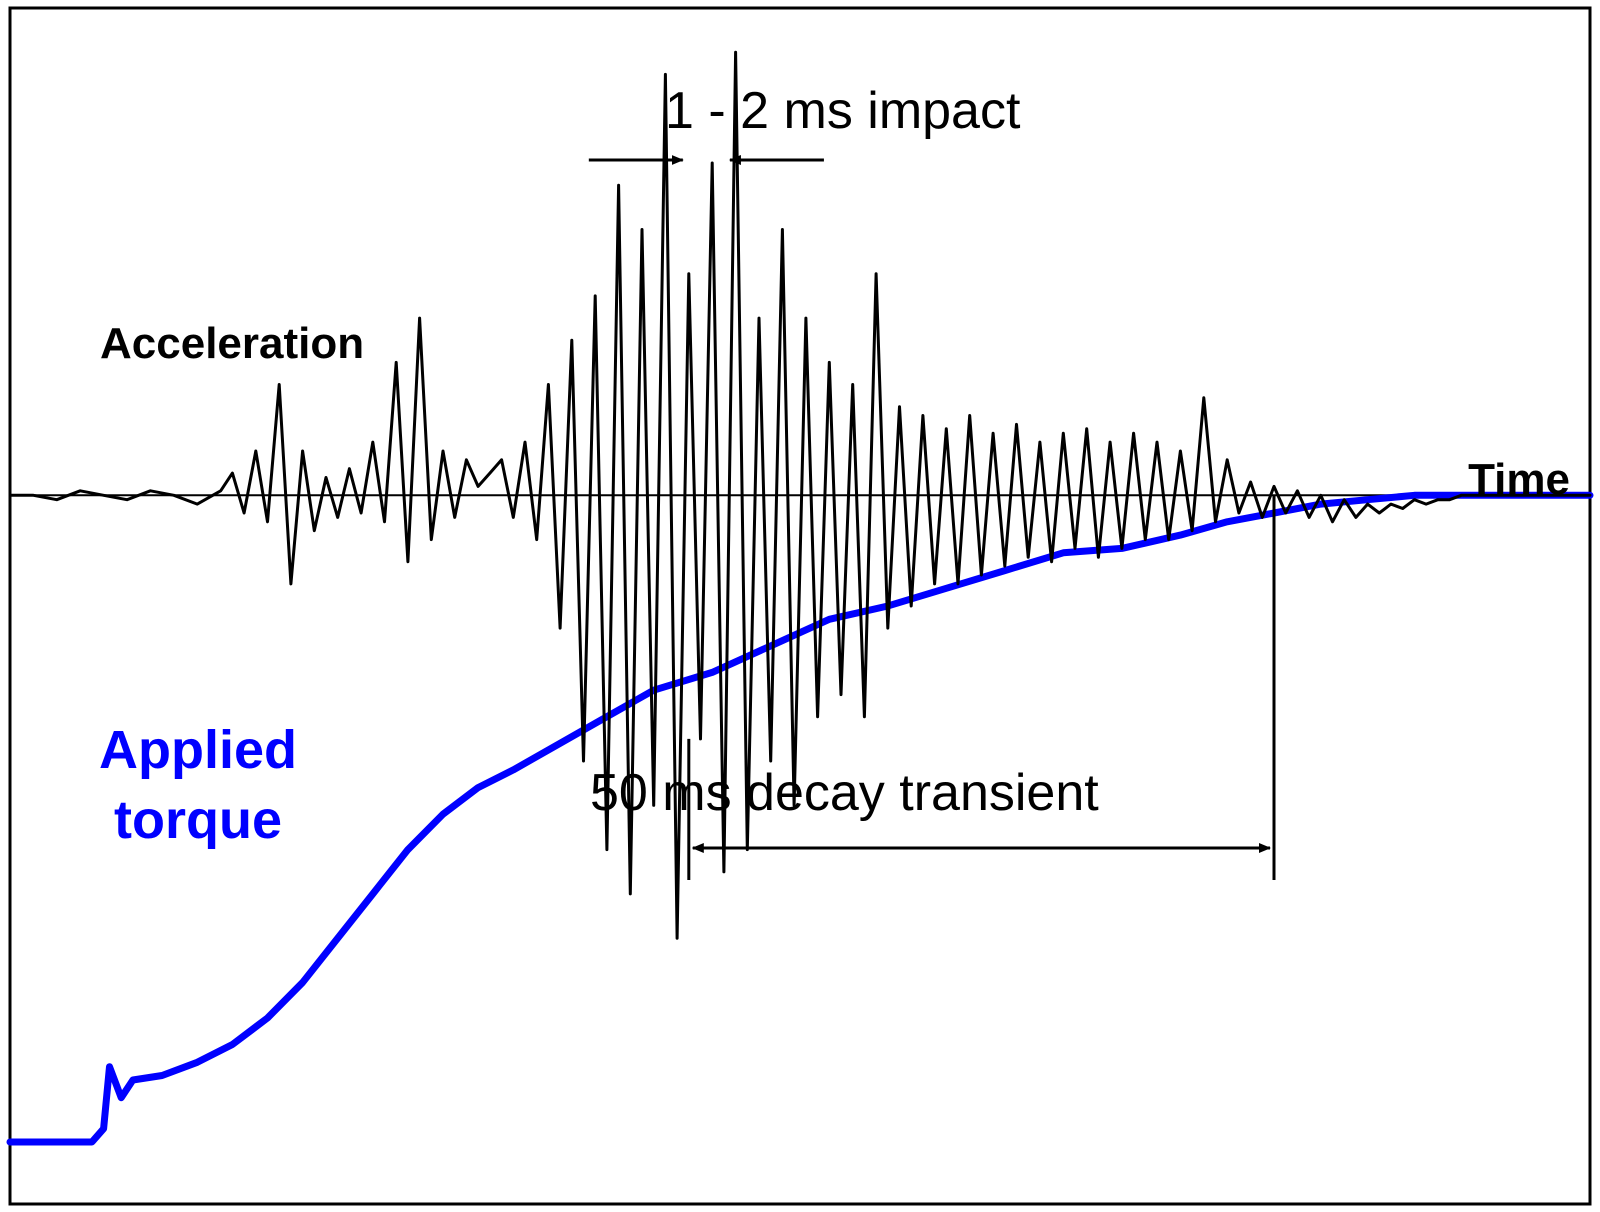 This screenshot has height=1212, width=1600. What do you see at coordinates (1519, 479) in the screenshot?
I see `time-axis-label: Time` at bounding box center [1519, 479].